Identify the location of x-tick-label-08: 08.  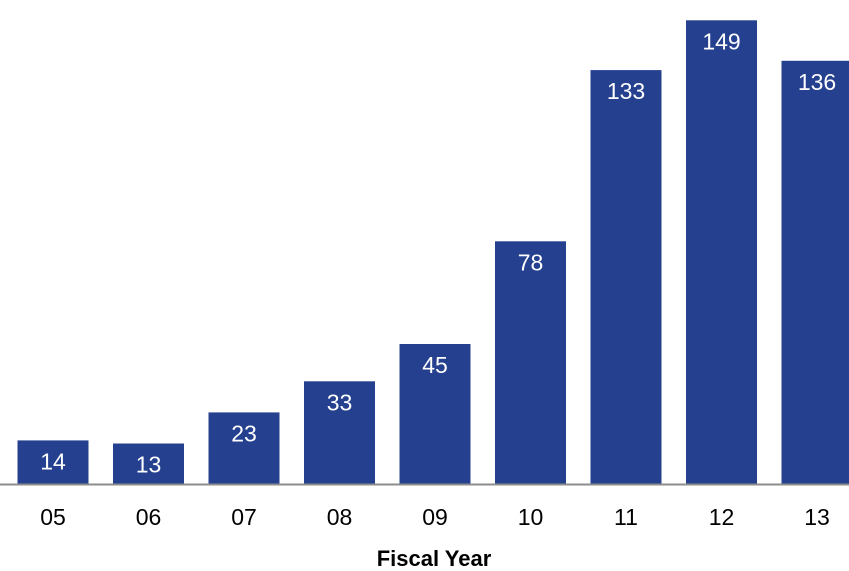
(340, 517).